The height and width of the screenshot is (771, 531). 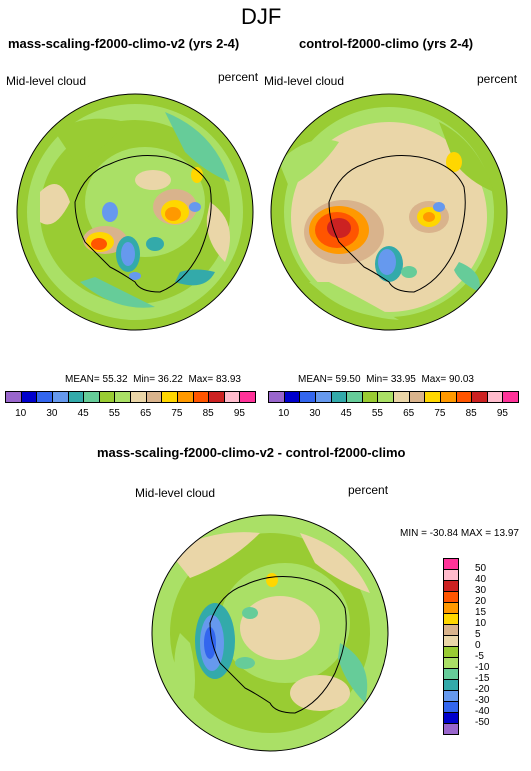 I want to click on diff-var-label: Mid-level cloud, so click(x=175, y=493).